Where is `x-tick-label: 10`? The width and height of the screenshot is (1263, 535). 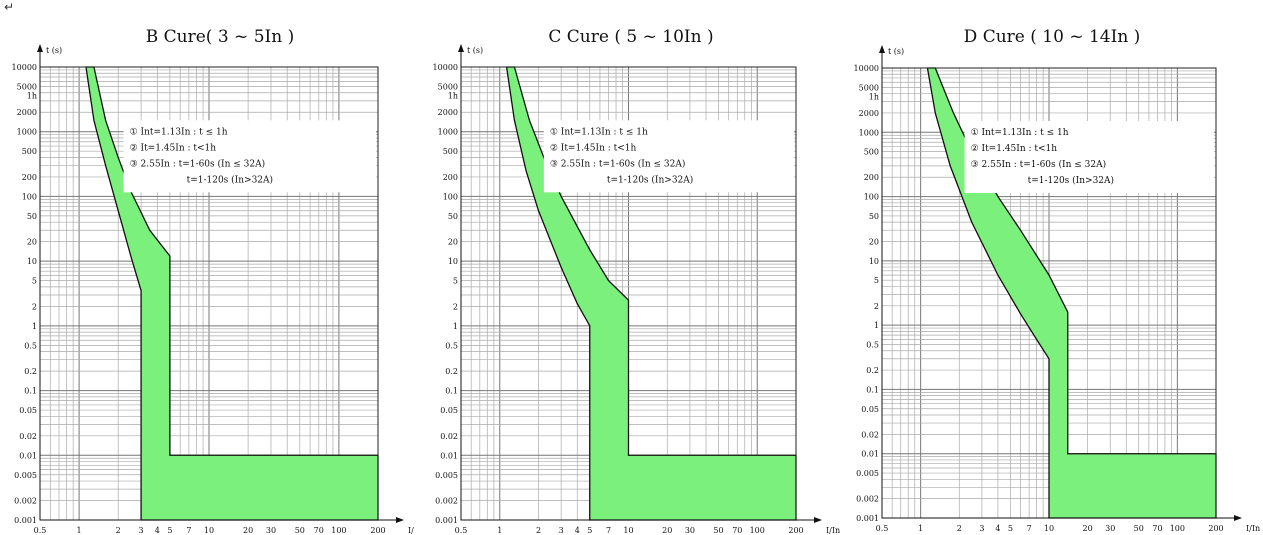 x-tick-label: 10 is located at coordinates (209, 530).